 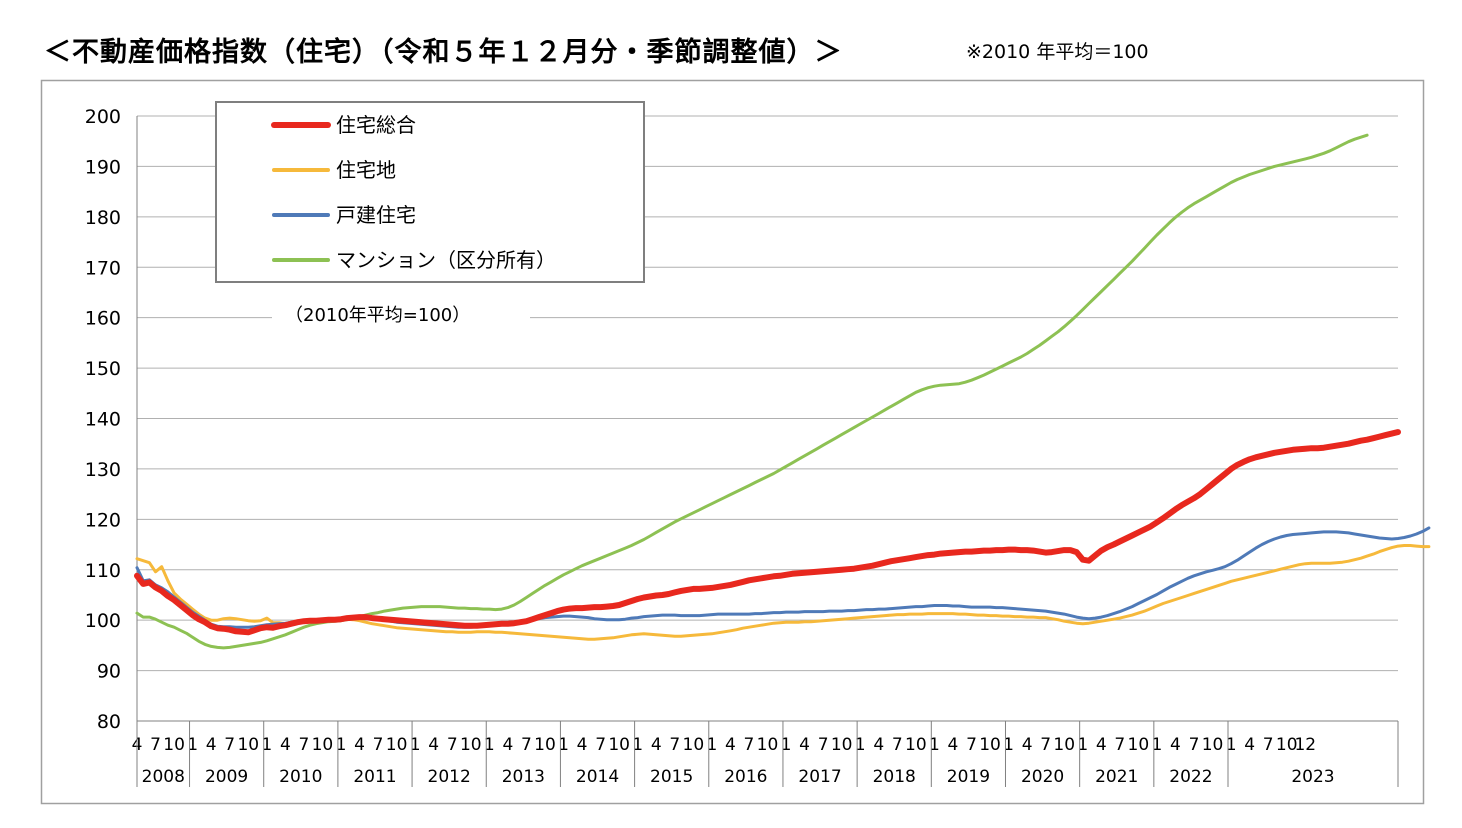 What do you see at coordinates (430, 192) in the screenshot?
I see `legend-box` at bounding box center [430, 192].